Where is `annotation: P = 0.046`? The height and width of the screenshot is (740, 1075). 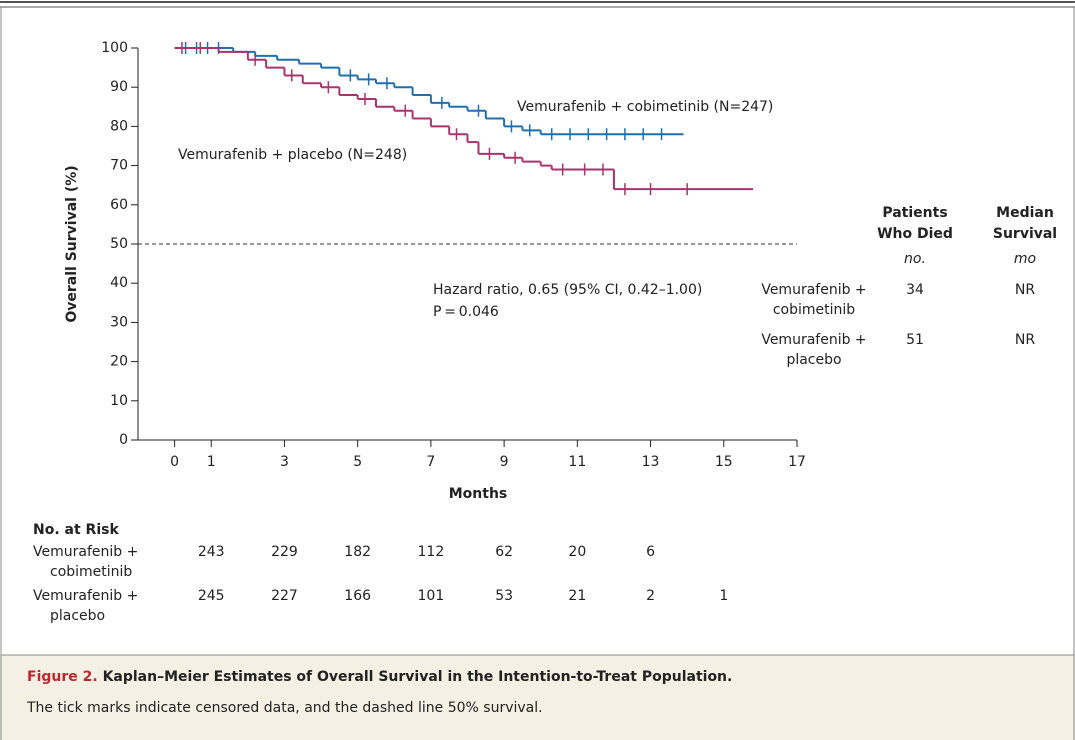 annotation: P = 0.046 is located at coordinates (466, 312).